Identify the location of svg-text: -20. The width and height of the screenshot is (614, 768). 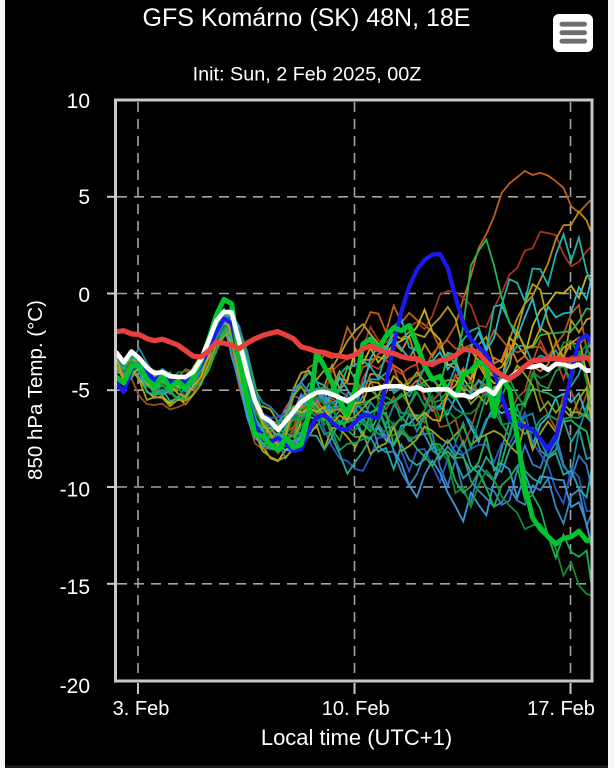
(75, 686).